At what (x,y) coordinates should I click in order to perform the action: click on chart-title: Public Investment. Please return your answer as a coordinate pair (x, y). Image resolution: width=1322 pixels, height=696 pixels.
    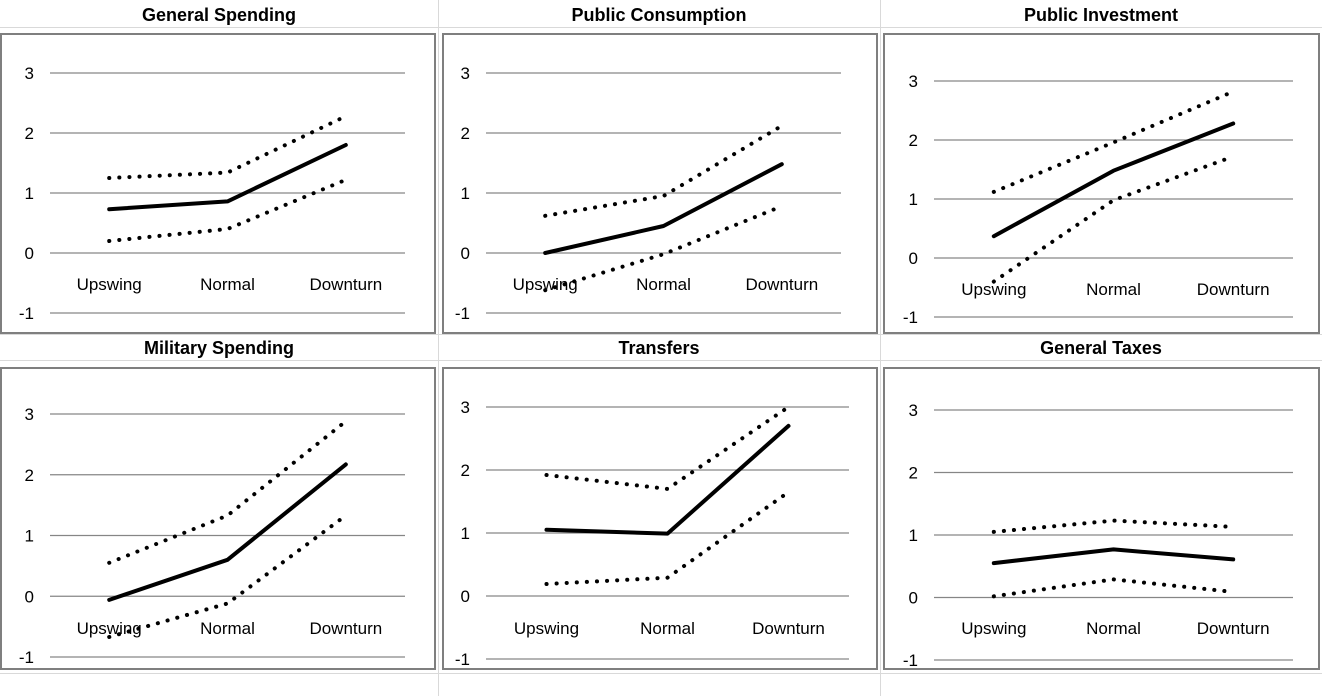
    Looking at the image, I should click on (1101, 15).